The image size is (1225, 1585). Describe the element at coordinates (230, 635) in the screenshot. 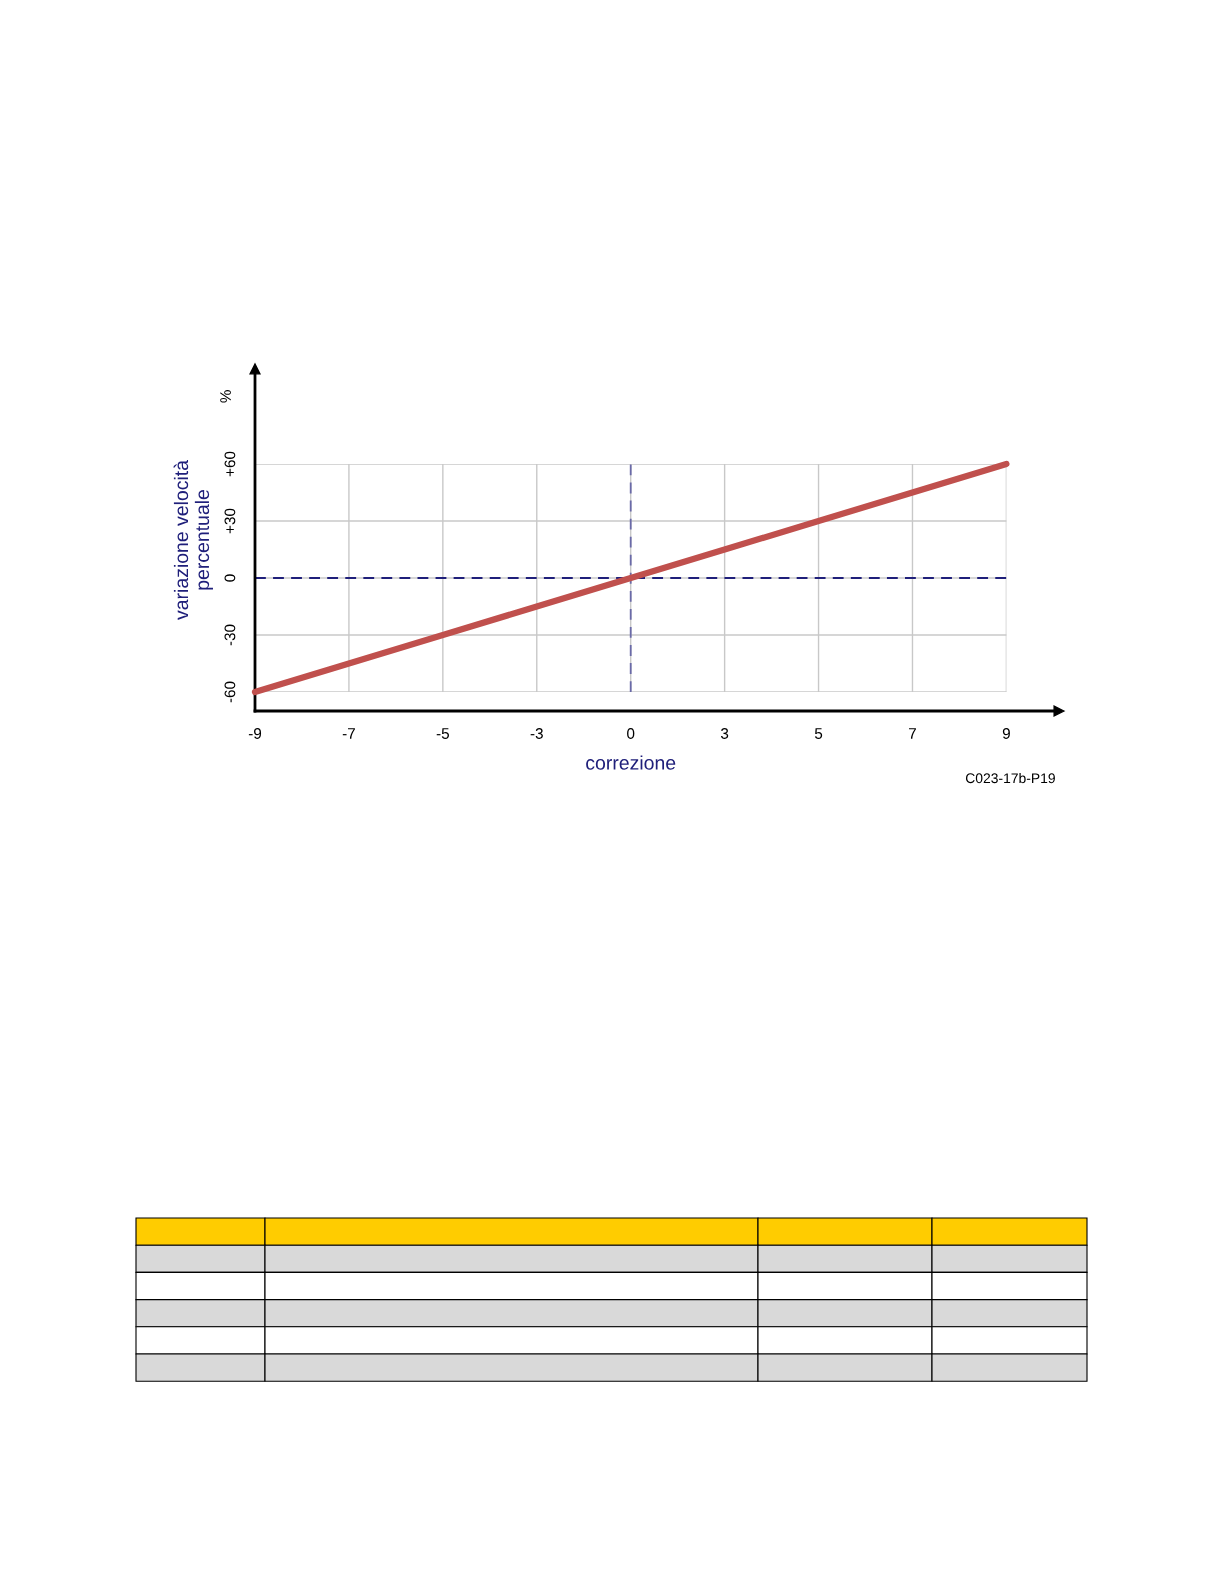

I see `y-tick-label: -30` at that location.